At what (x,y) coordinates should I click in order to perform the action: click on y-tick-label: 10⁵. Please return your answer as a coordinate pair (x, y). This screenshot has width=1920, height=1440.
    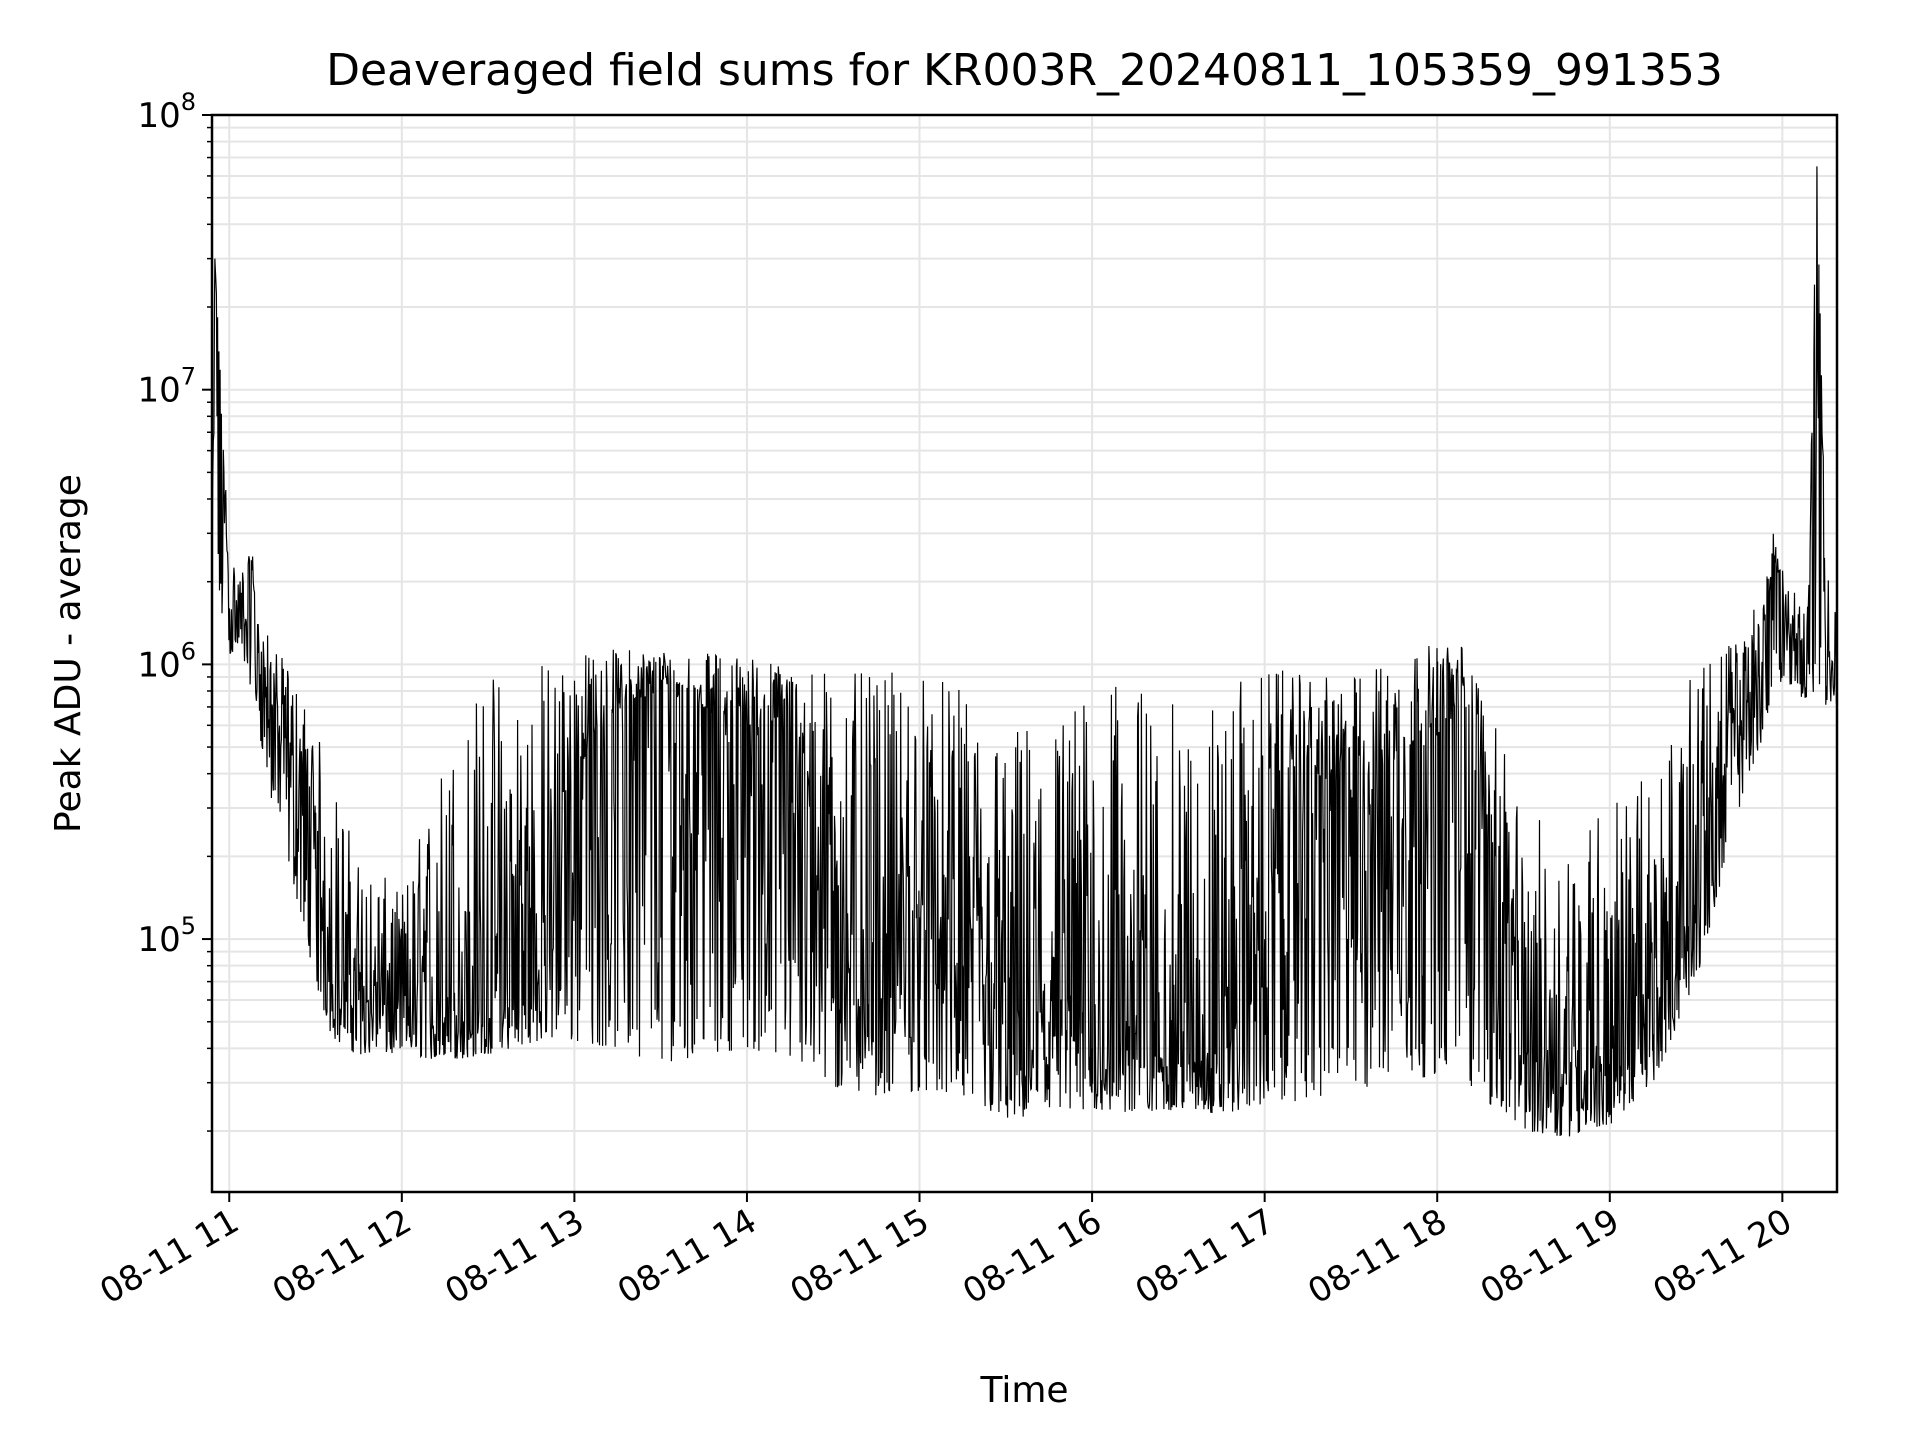
    Looking at the image, I should click on (166, 936).